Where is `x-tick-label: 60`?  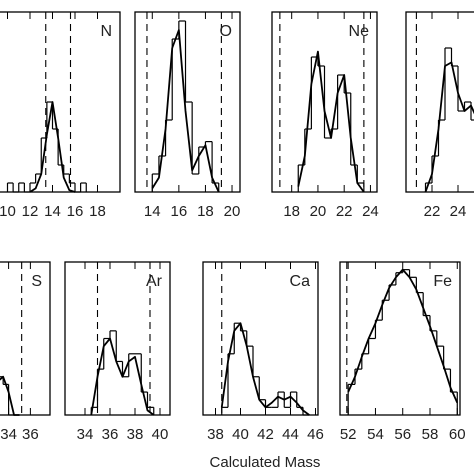
x-tick-label: 60 is located at coordinates (457, 434).